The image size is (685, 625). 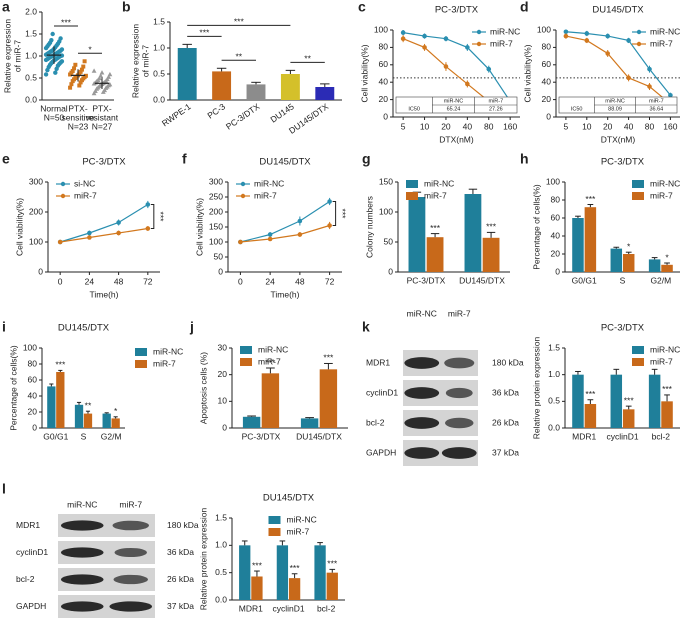 I want to click on x-tick-label: RWPE-1, so click(x=176, y=114).